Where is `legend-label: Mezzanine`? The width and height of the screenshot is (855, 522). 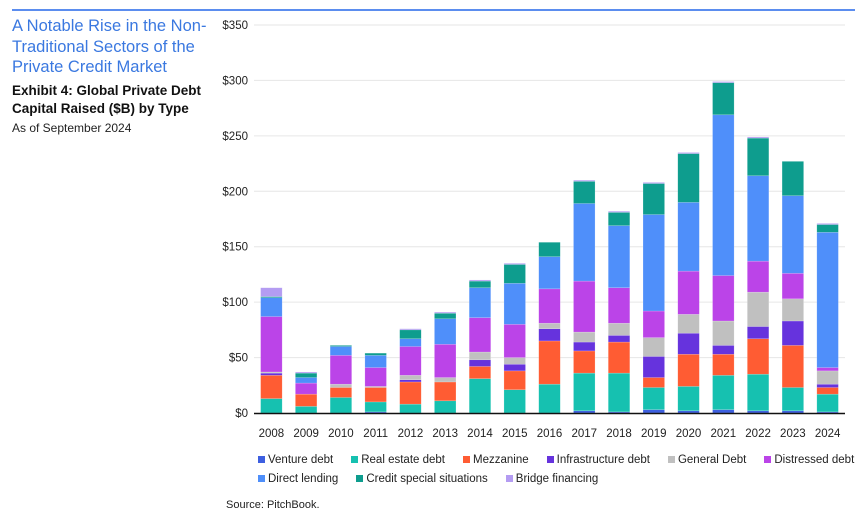 legend-label: Mezzanine is located at coordinates (501, 459).